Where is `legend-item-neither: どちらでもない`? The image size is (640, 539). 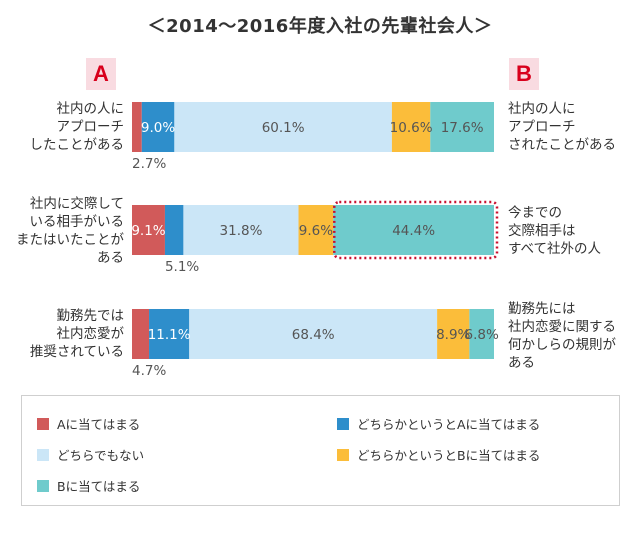 legend-item-neither: どちらでもない is located at coordinates (90, 454).